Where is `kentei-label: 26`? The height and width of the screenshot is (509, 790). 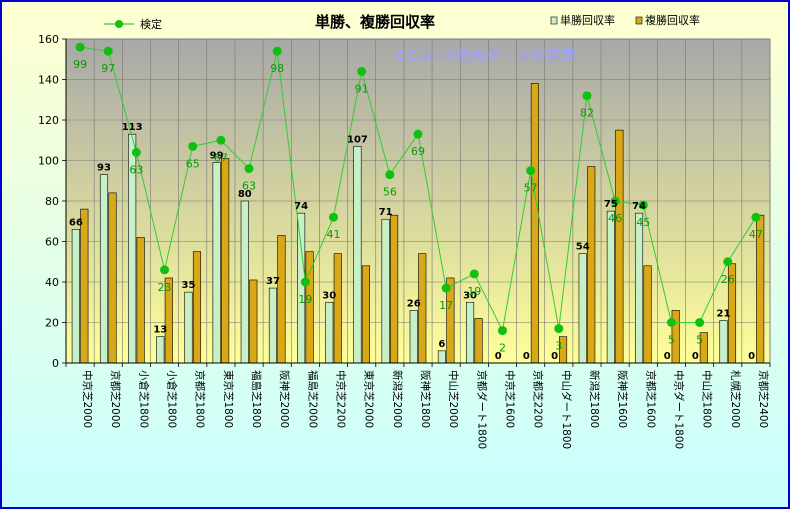 kentei-label: 26 is located at coordinates (728, 279).